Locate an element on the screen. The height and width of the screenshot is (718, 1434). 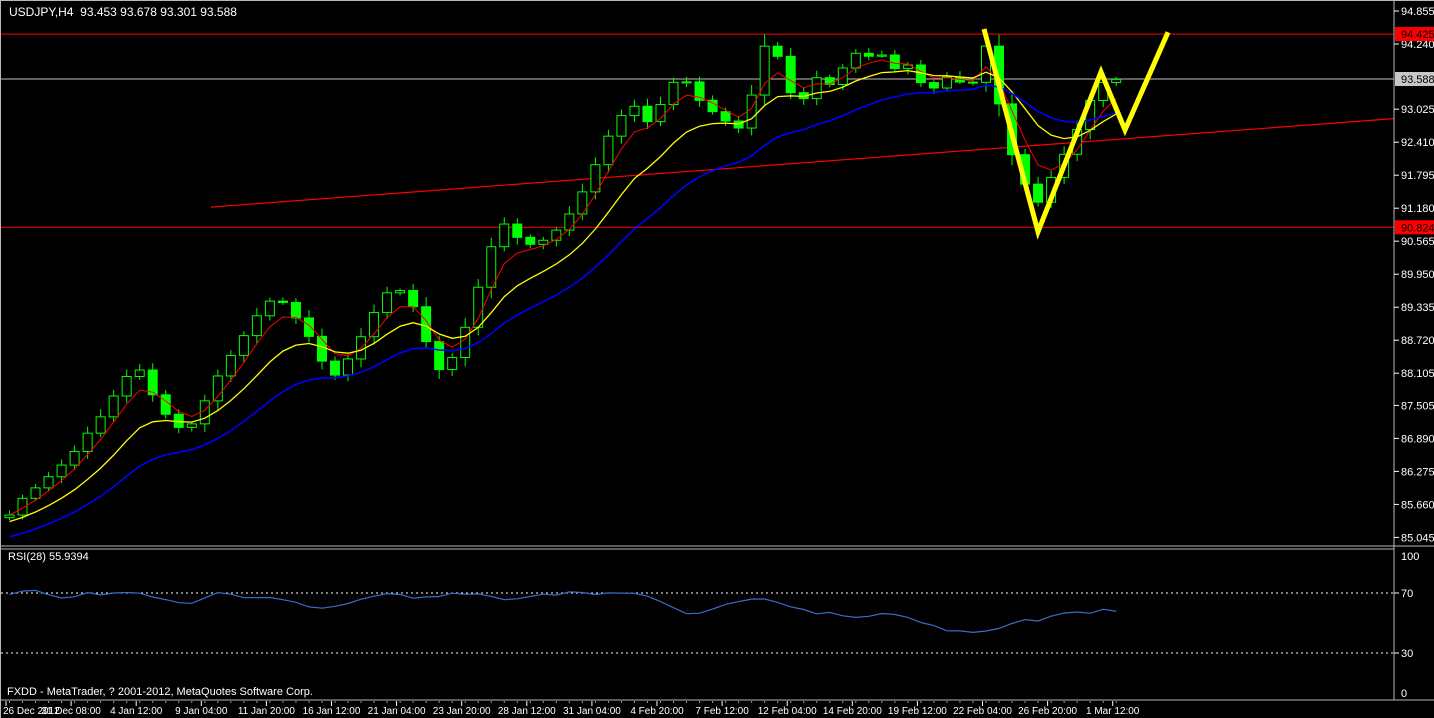
rsi-tick-label: 30 is located at coordinates (1407, 654).